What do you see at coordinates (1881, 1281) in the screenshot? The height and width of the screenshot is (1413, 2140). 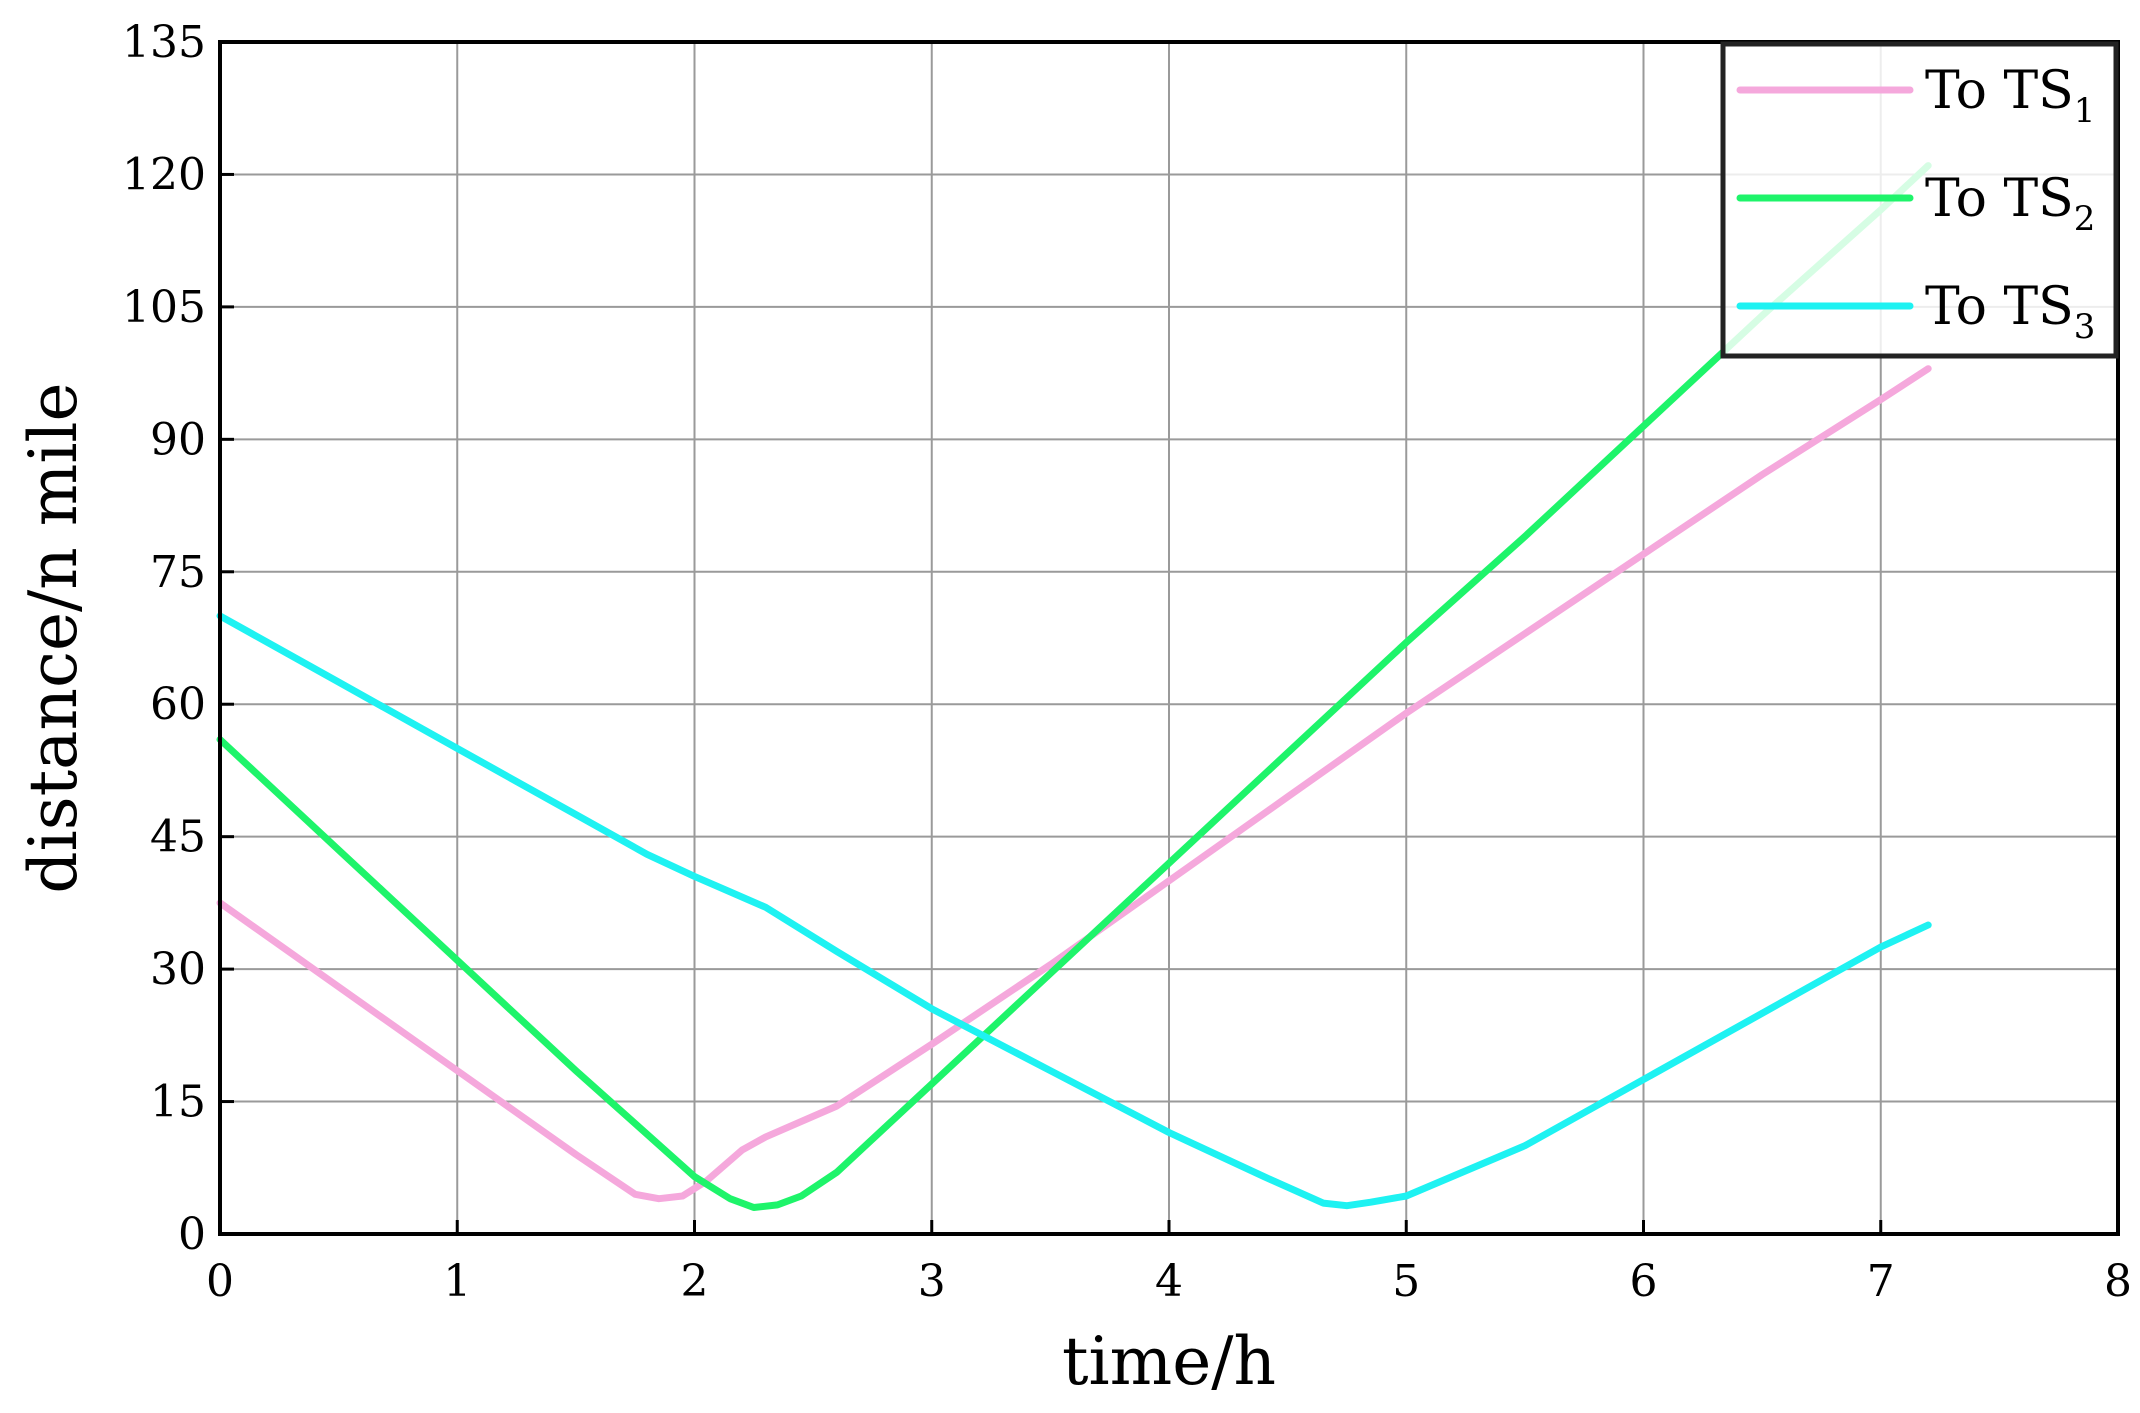 I see `x-tick-label: 7` at bounding box center [1881, 1281].